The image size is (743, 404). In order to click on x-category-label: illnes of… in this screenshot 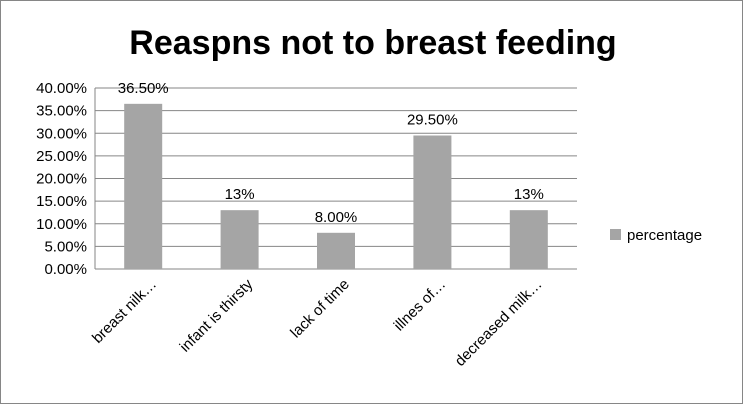, I will do `click(420, 305)`.